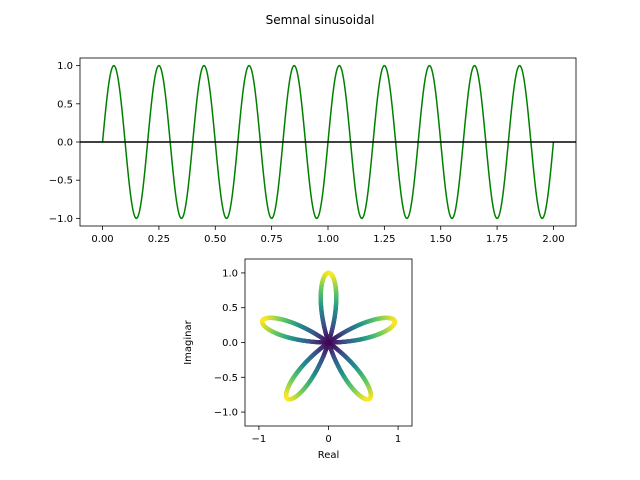 This screenshot has height=480, width=640. Describe the element at coordinates (272, 239) in the screenshot. I see `x-tick-label: 0.75` at that location.